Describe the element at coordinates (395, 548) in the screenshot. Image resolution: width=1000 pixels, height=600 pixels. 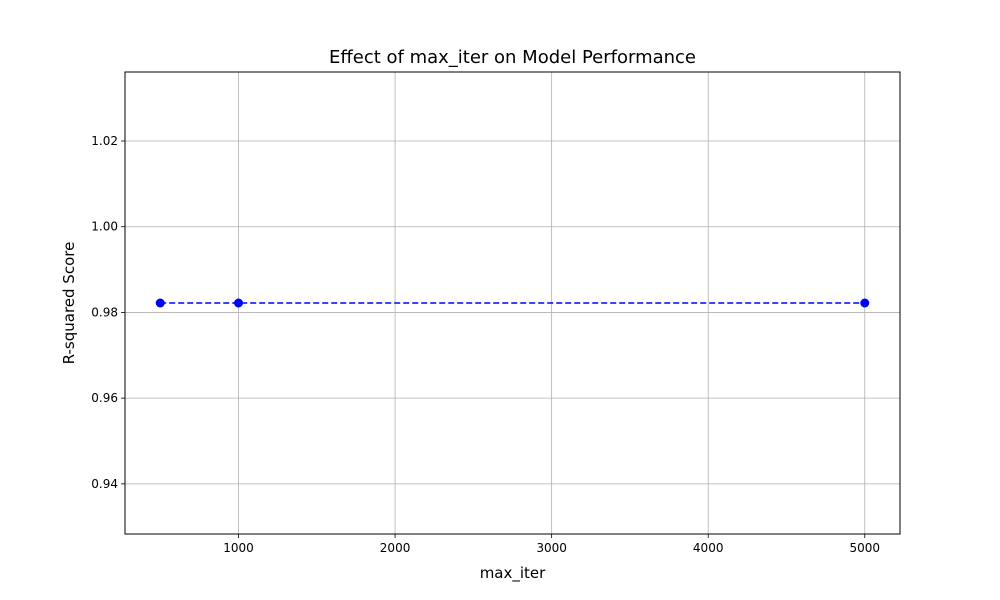
I see `x-tick-label: 2000` at that location.